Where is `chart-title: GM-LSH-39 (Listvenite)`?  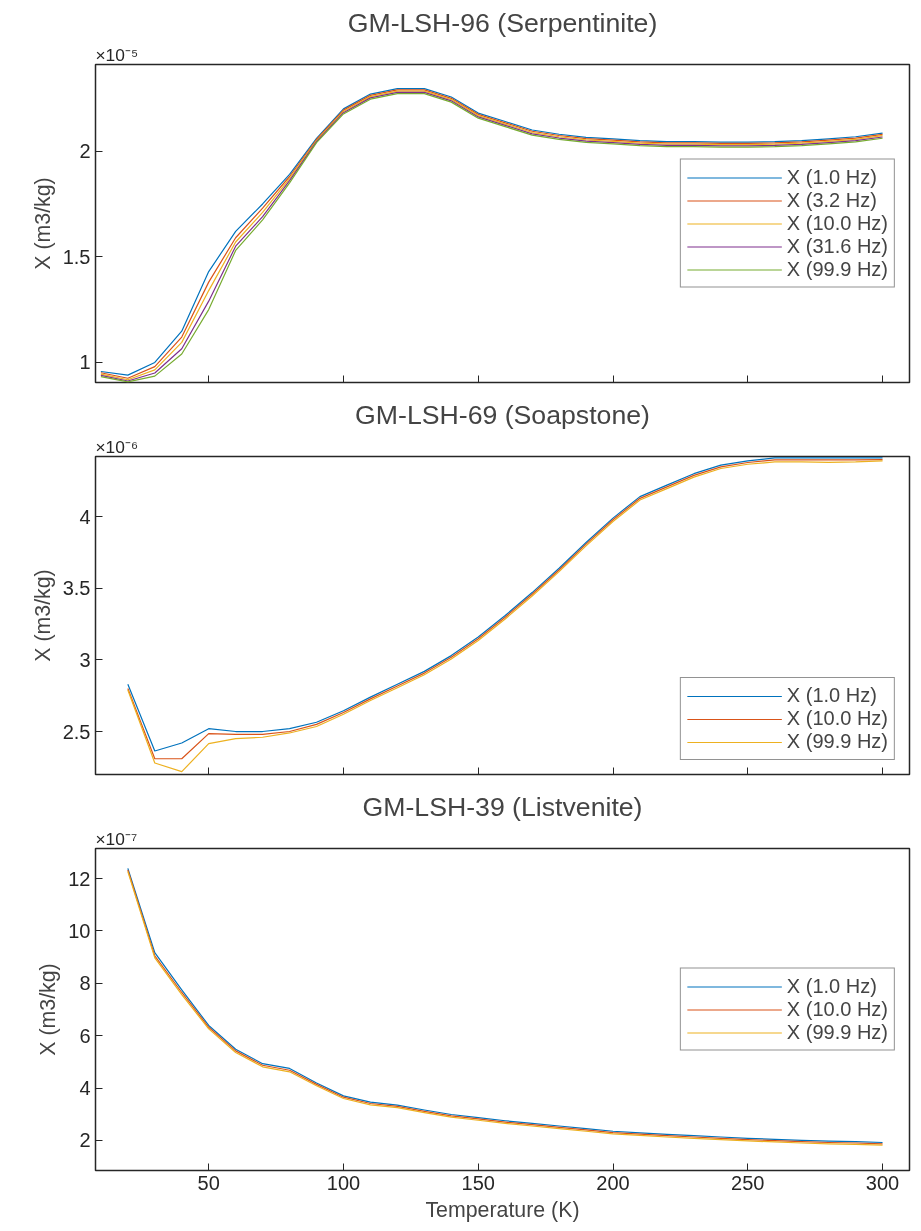 chart-title: GM-LSH-39 (Listvenite) is located at coordinates (502, 806).